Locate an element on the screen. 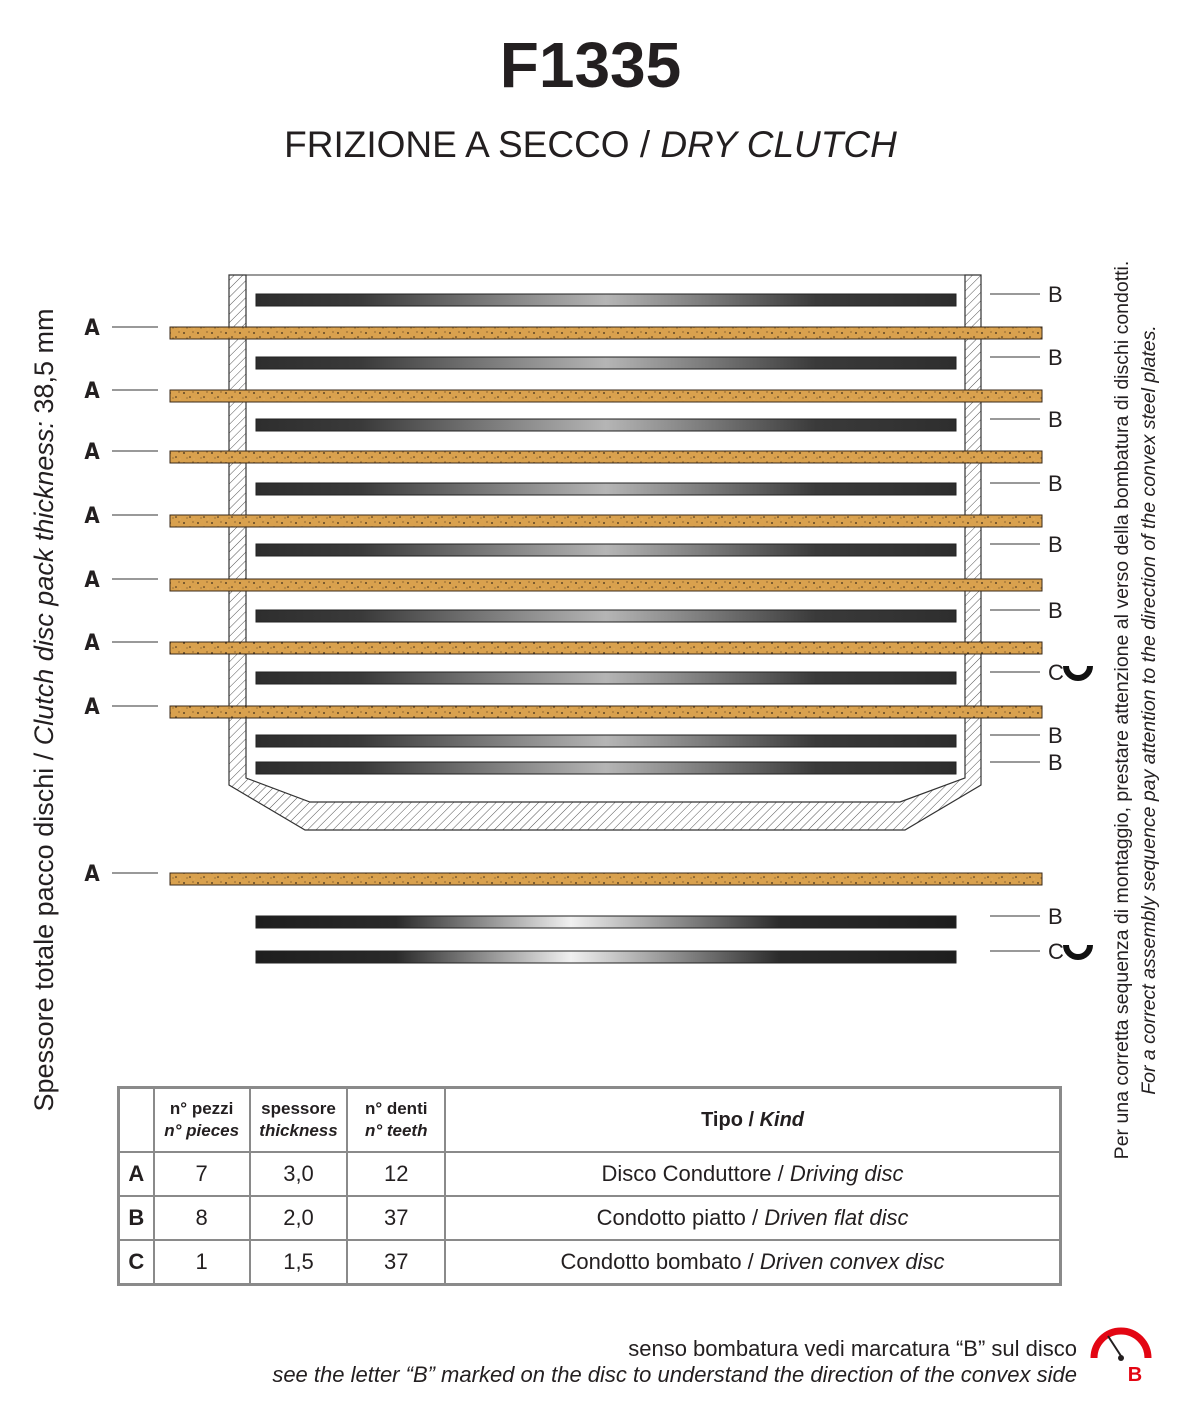 The width and height of the screenshot is (1181, 1417). cell-text: 12 is located at coordinates (396, 1173).